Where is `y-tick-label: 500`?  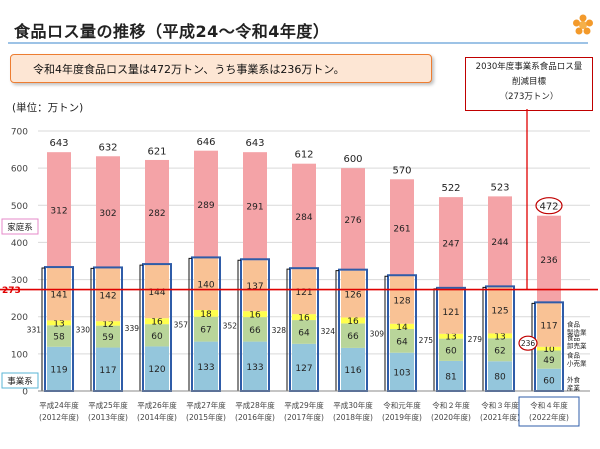
y-tick-label: 500 is located at coordinates (19, 207).